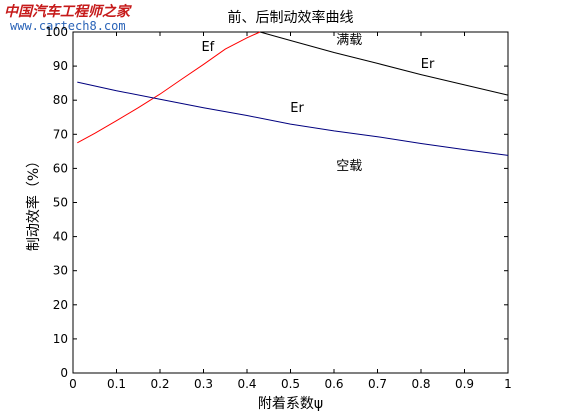 The image size is (561, 420). What do you see at coordinates (60, 203) in the screenshot?
I see `y-tick-label: 50` at bounding box center [60, 203].